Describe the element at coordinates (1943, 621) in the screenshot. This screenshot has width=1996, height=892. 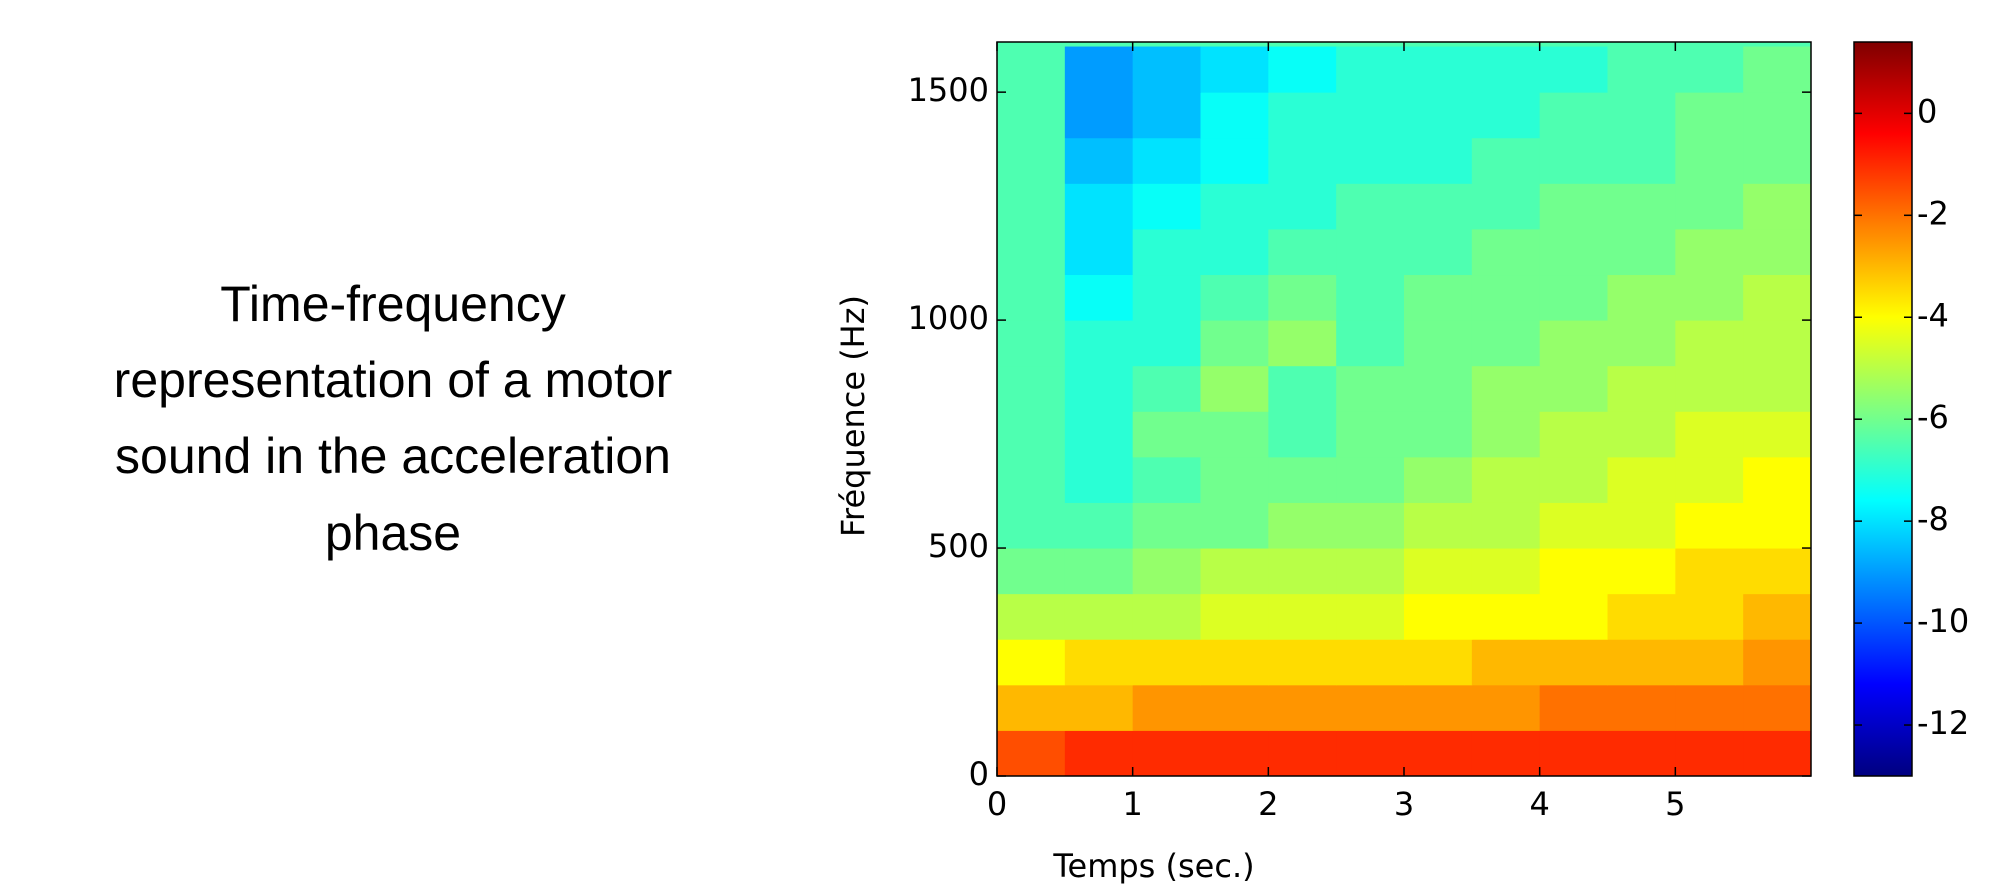
I see `colorbar-tick-label: -10` at that location.